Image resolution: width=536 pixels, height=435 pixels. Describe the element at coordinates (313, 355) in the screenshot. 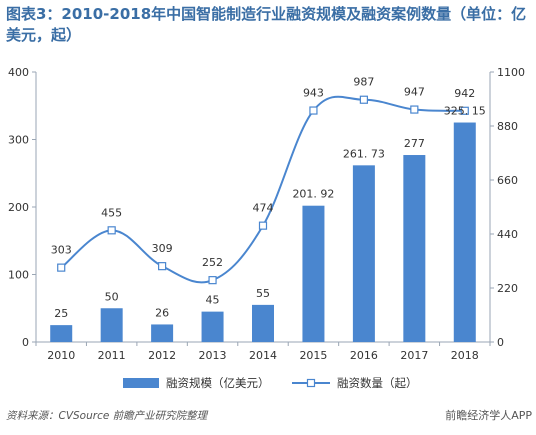

I see `x-tick-label: 2015` at that location.